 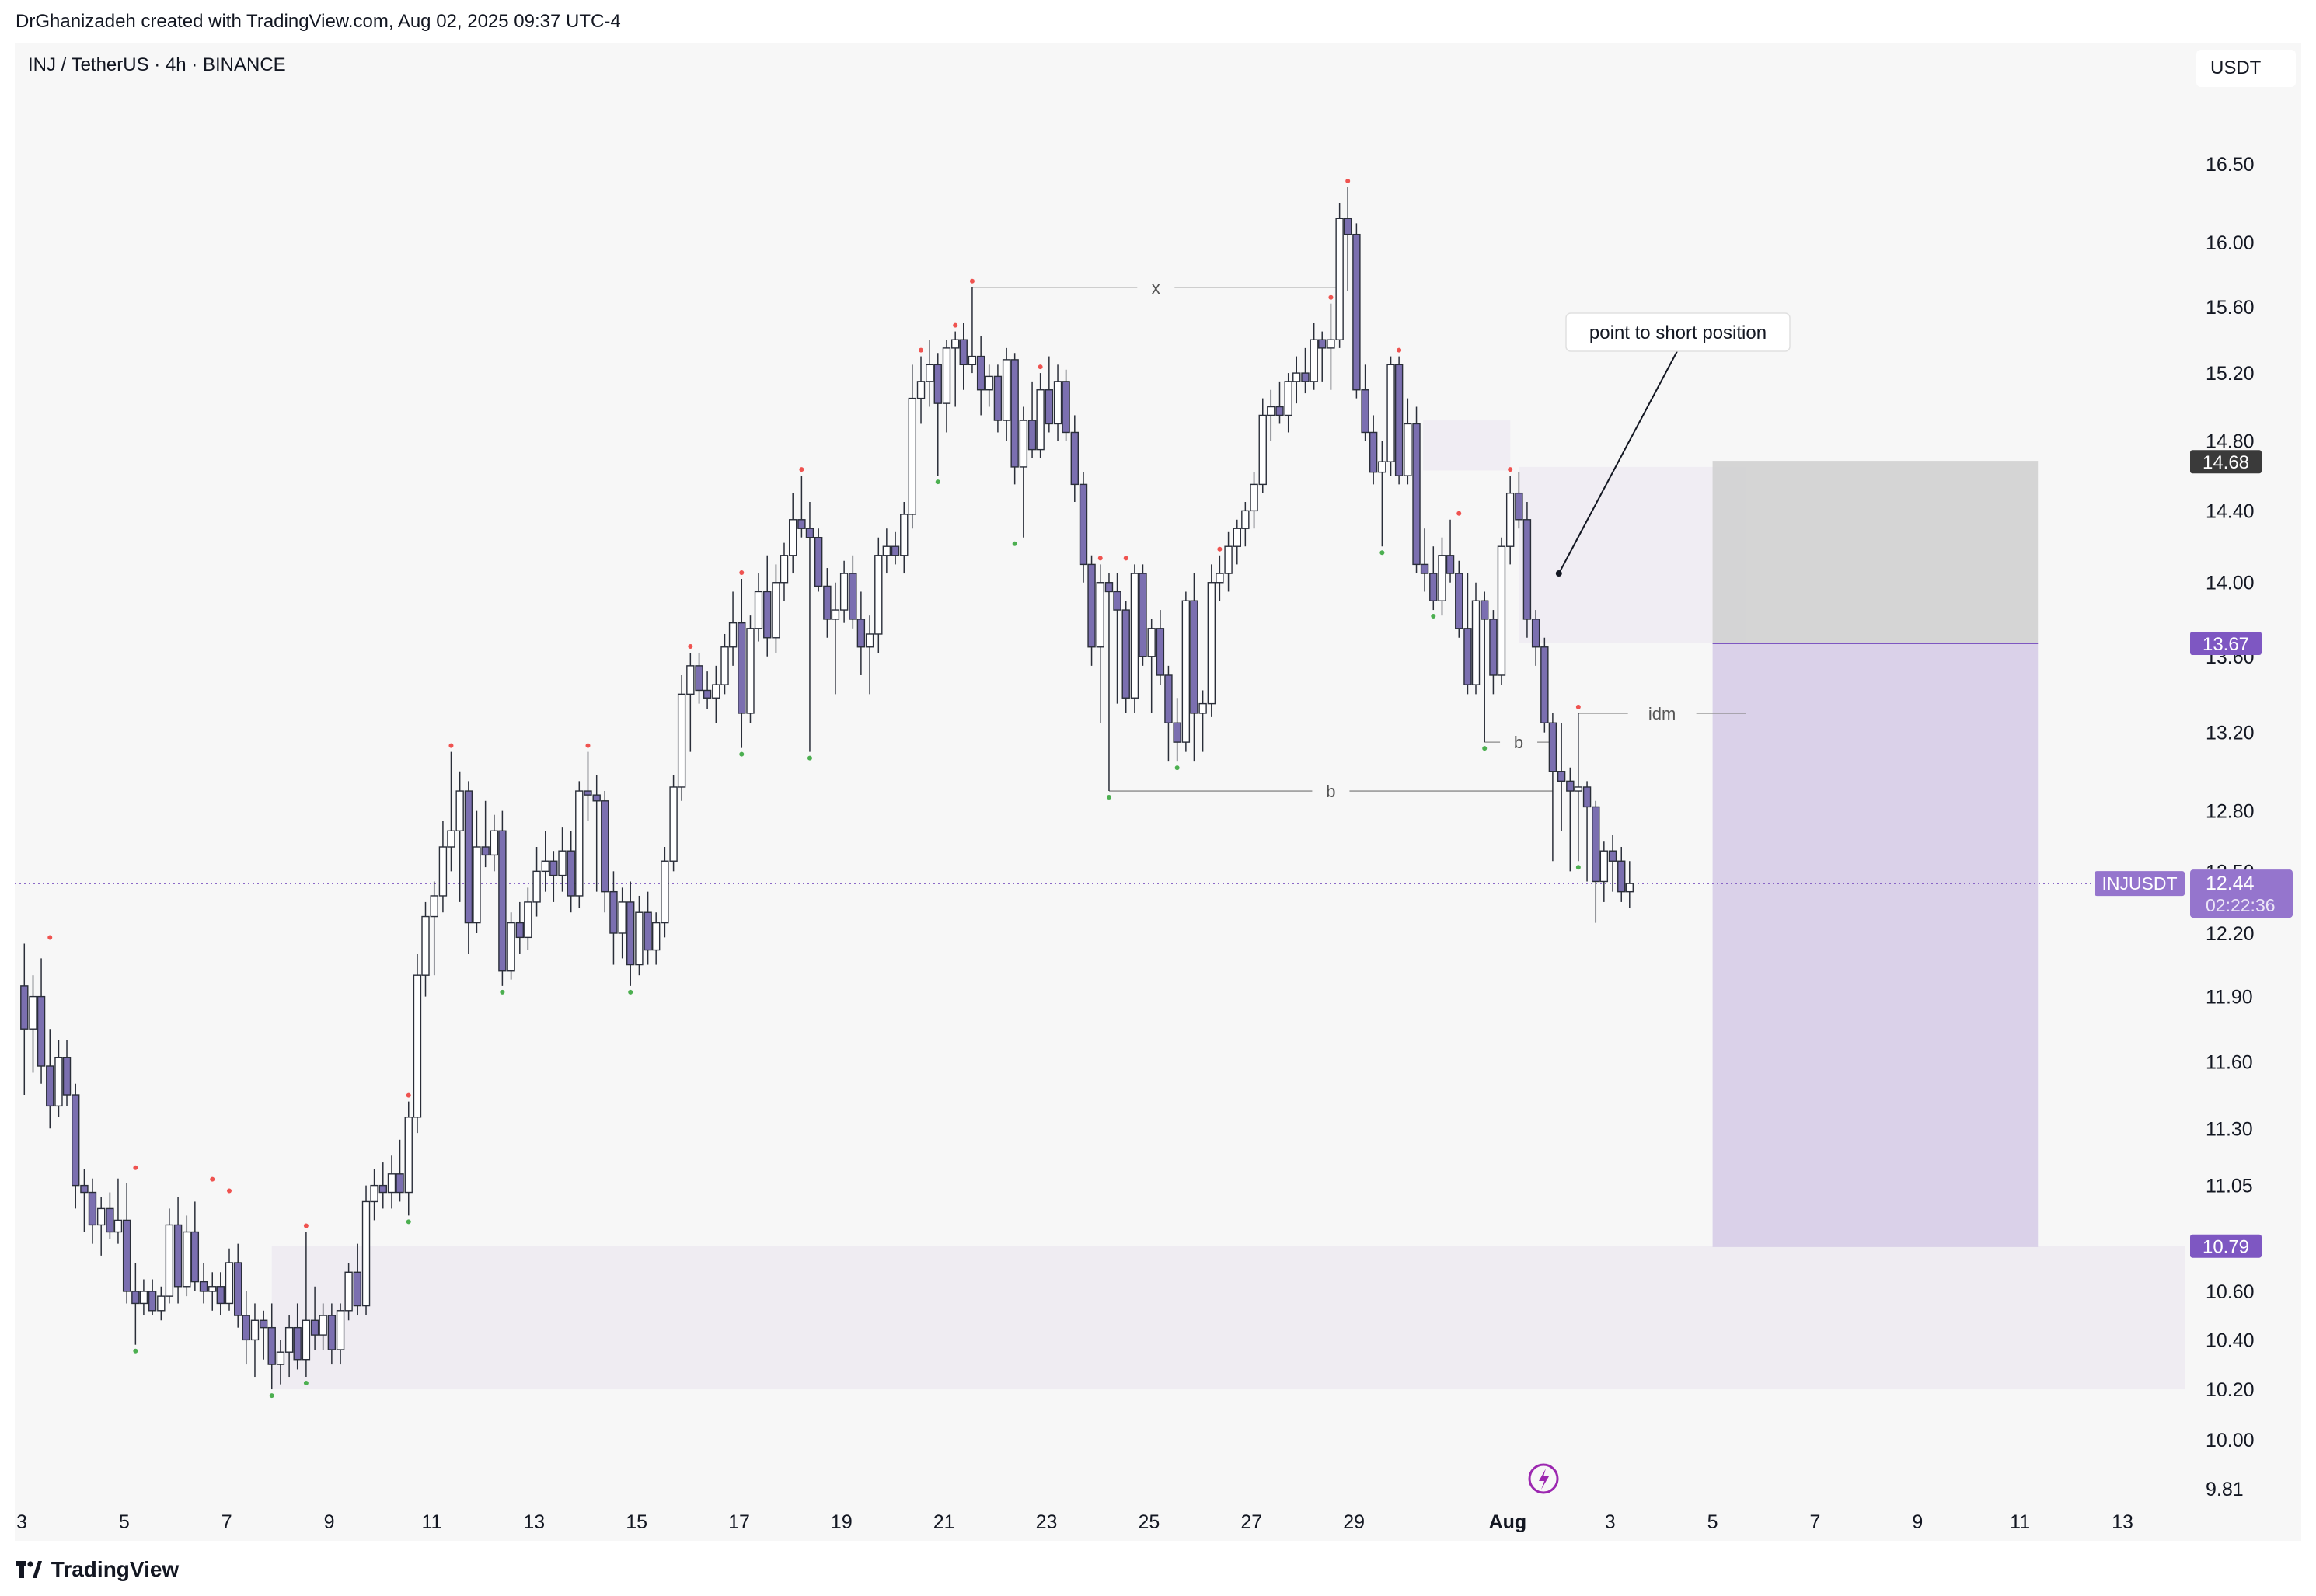 What do you see at coordinates (1632, 554) in the screenshot?
I see `supply-zone` at bounding box center [1632, 554].